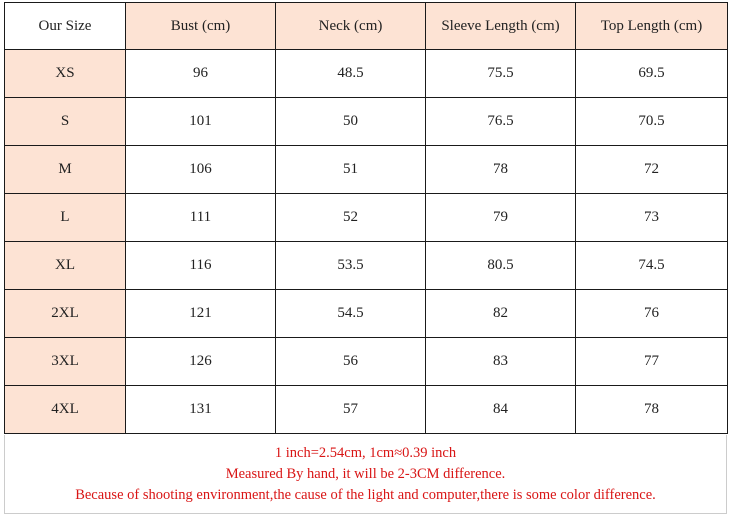  Describe the element at coordinates (350, 73) in the screenshot. I see `neck-cell: 48.5` at that location.